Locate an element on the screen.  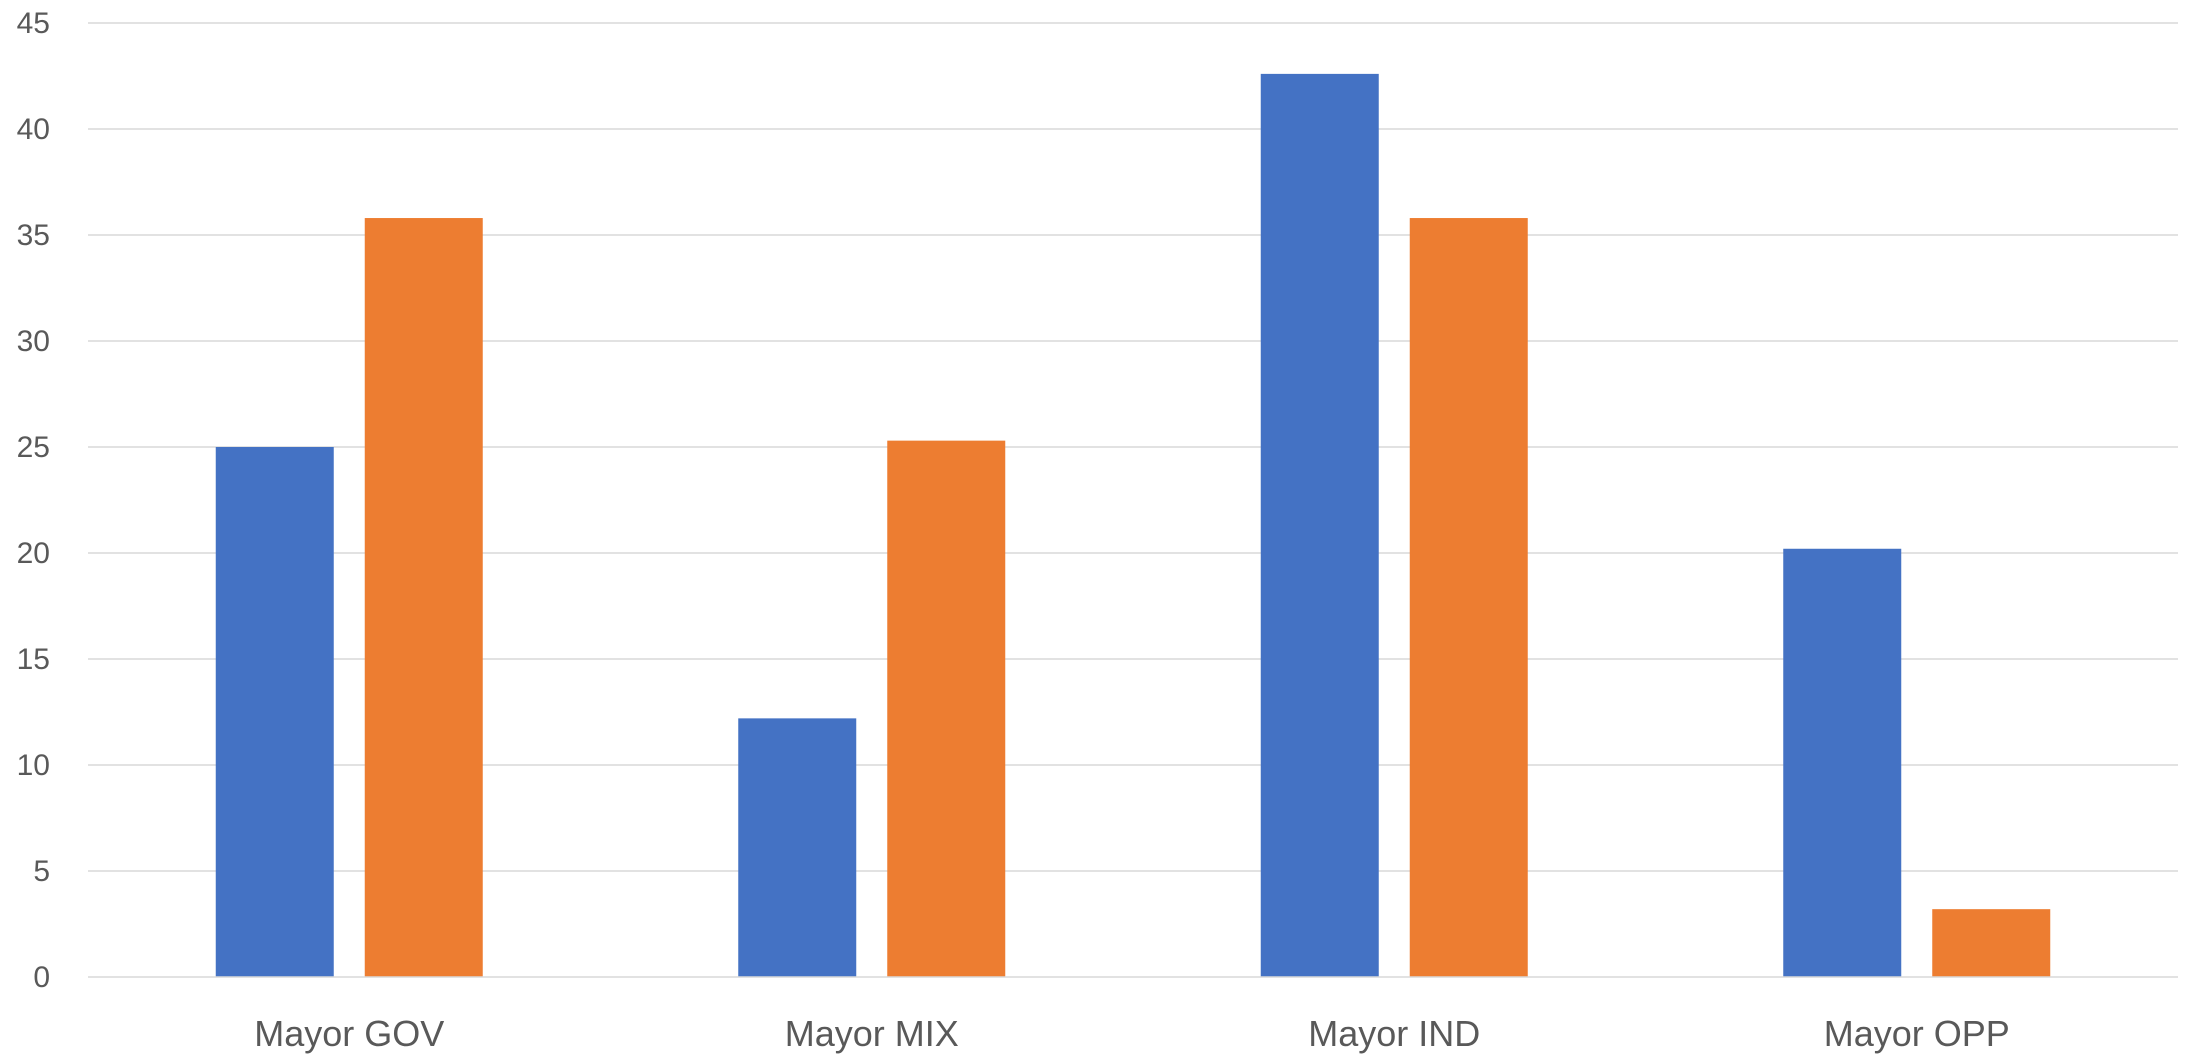
y-tick-label: 5 is located at coordinates (41, 871).